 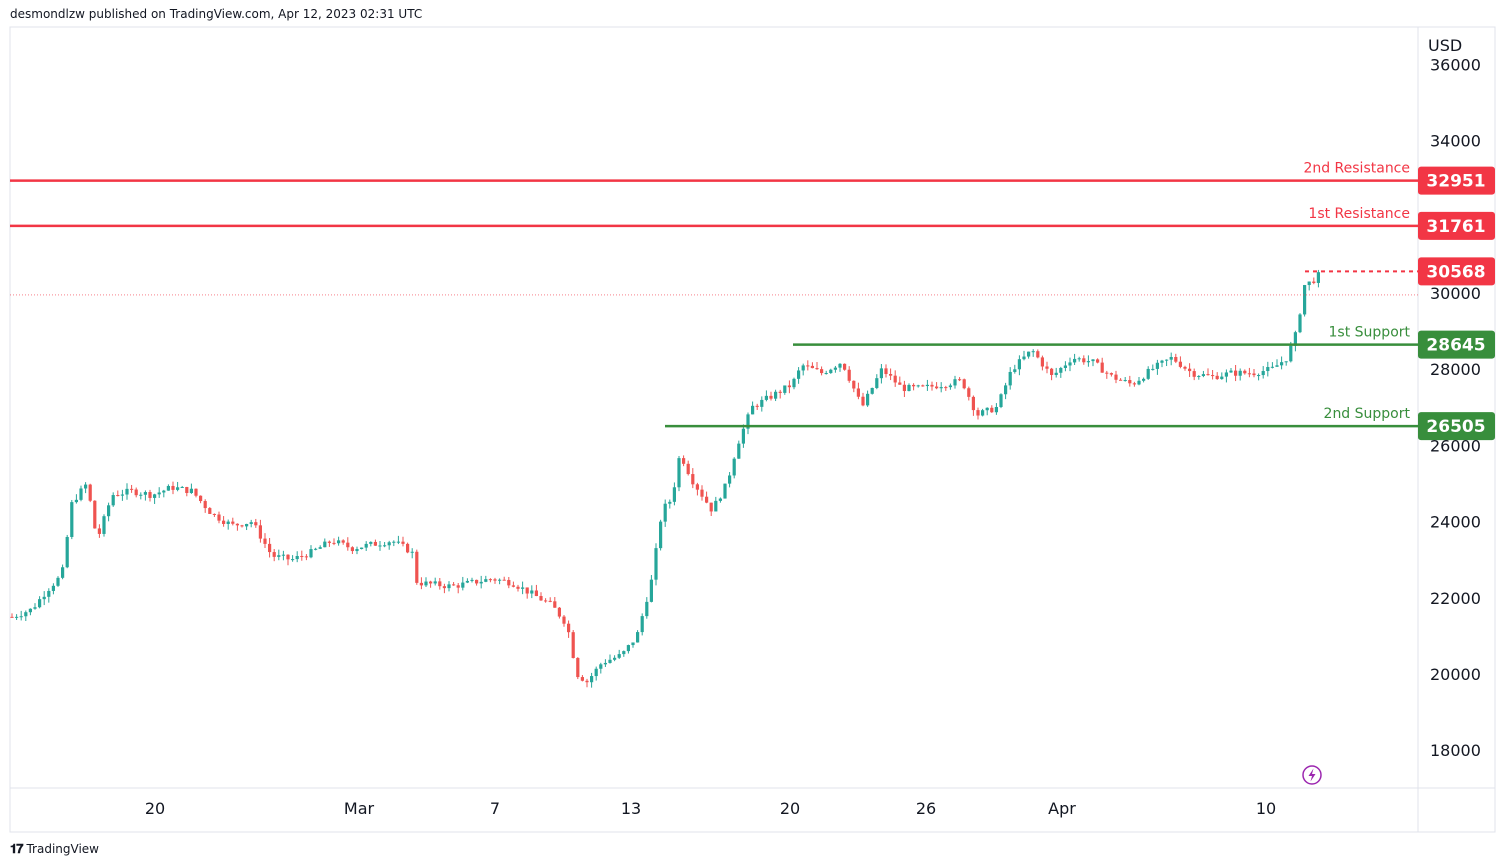 What do you see at coordinates (1266, 808) in the screenshot?
I see `x-tick-label: 10` at bounding box center [1266, 808].